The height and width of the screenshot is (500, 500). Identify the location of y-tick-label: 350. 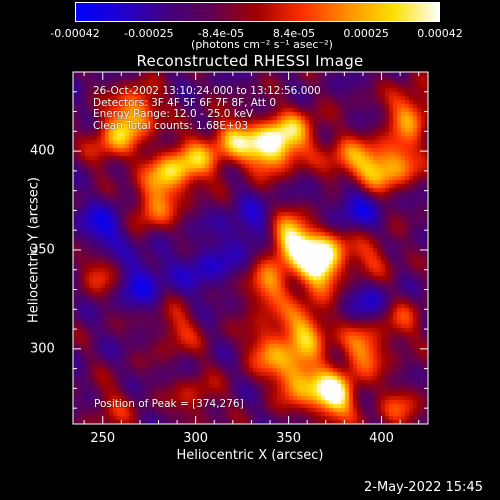
(42, 250).